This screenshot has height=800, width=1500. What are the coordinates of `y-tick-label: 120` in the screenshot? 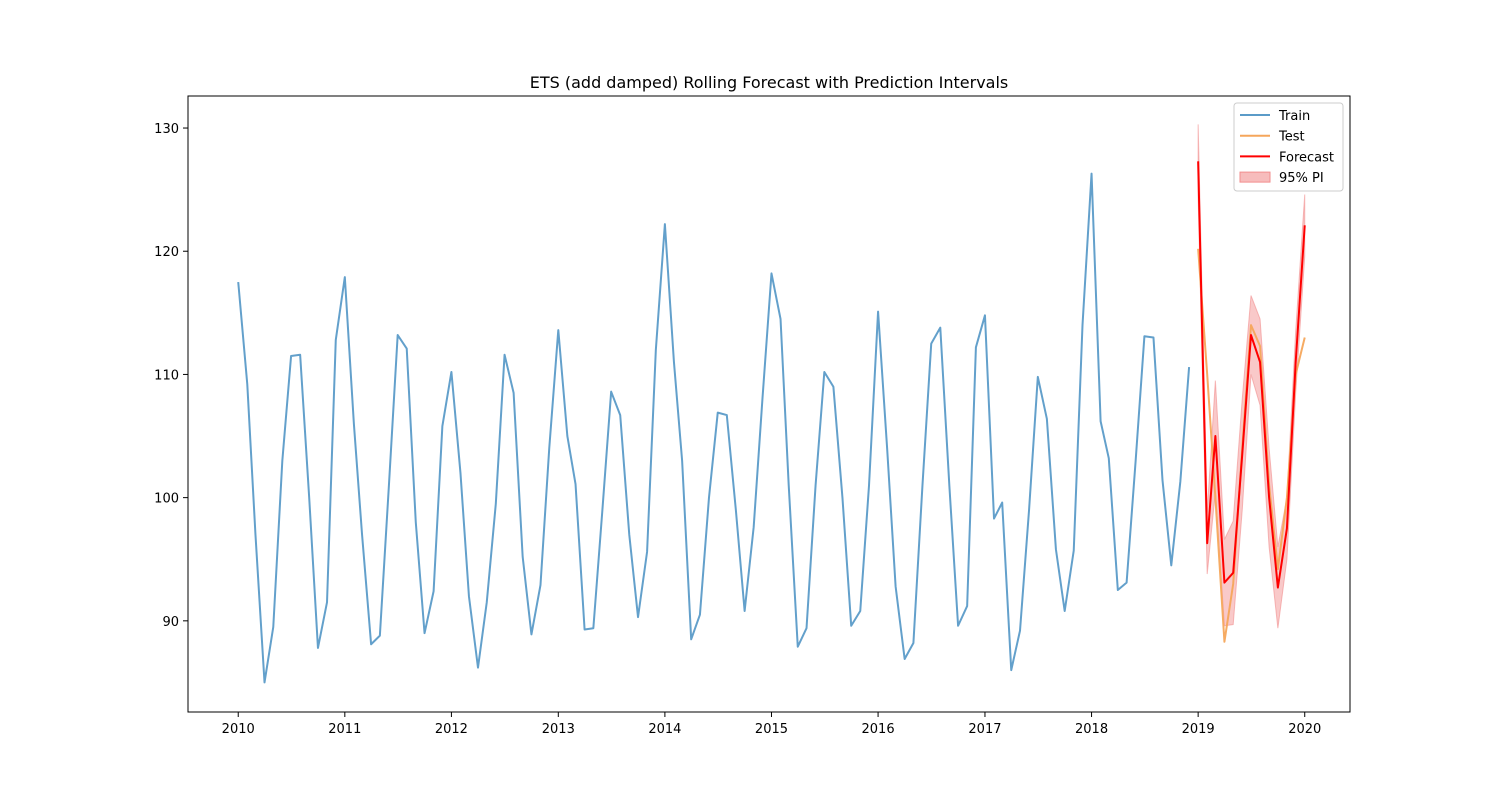 It's located at (166, 252).